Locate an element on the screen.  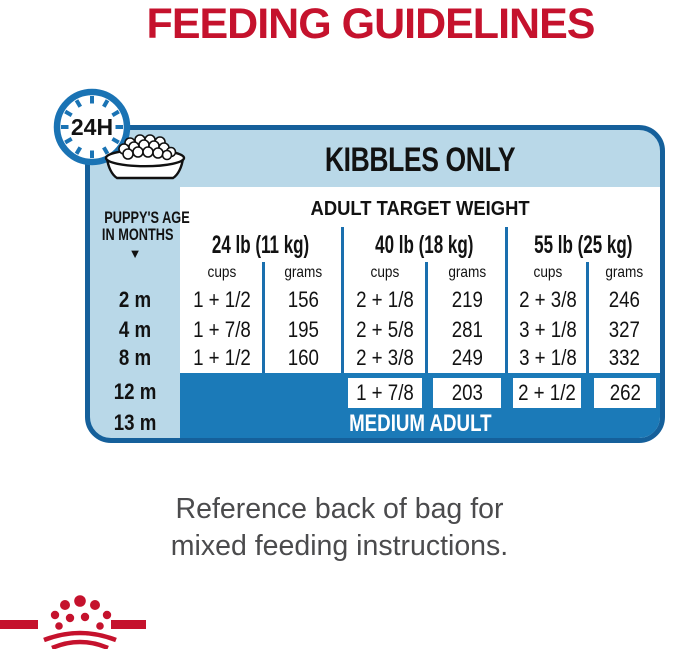
logo-crown-arcs is located at coordinates (80, 639).